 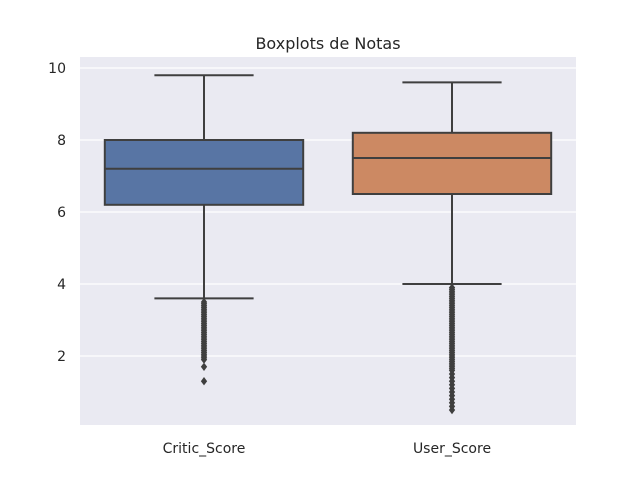 What do you see at coordinates (57, 69) in the screenshot?
I see `y-tick-label: 10` at bounding box center [57, 69].